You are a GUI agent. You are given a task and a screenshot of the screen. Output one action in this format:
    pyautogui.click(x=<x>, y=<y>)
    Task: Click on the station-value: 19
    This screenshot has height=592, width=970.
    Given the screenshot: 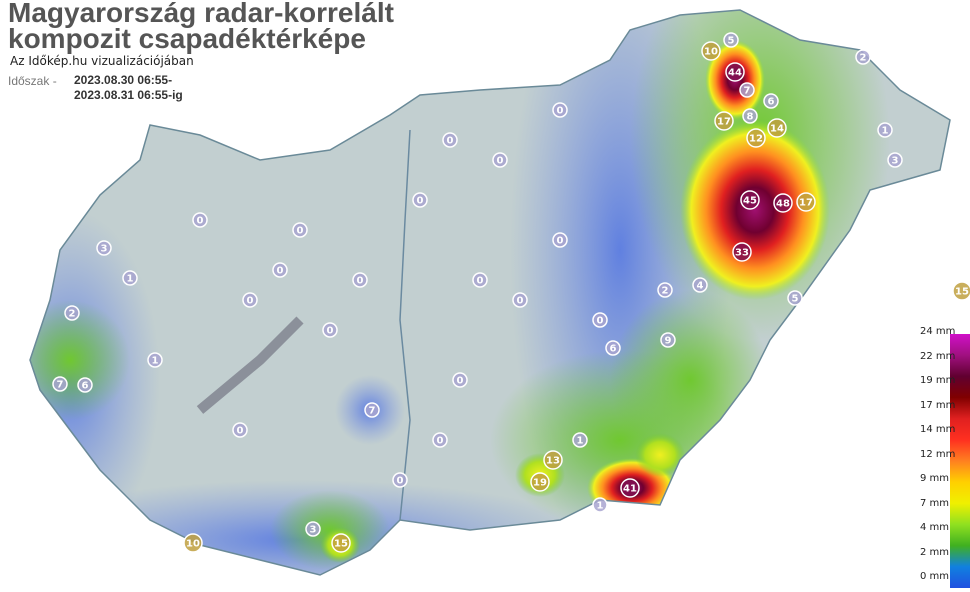 What is the action you would take?
    pyautogui.click(x=540, y=483)
    